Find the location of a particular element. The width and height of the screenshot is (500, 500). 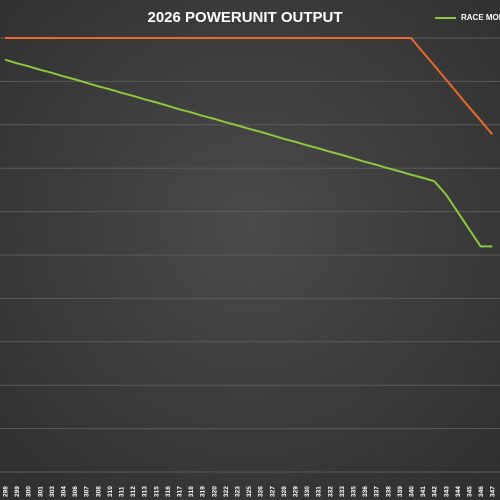

x-tick-label: 330 is located at coordinates (307, 491).